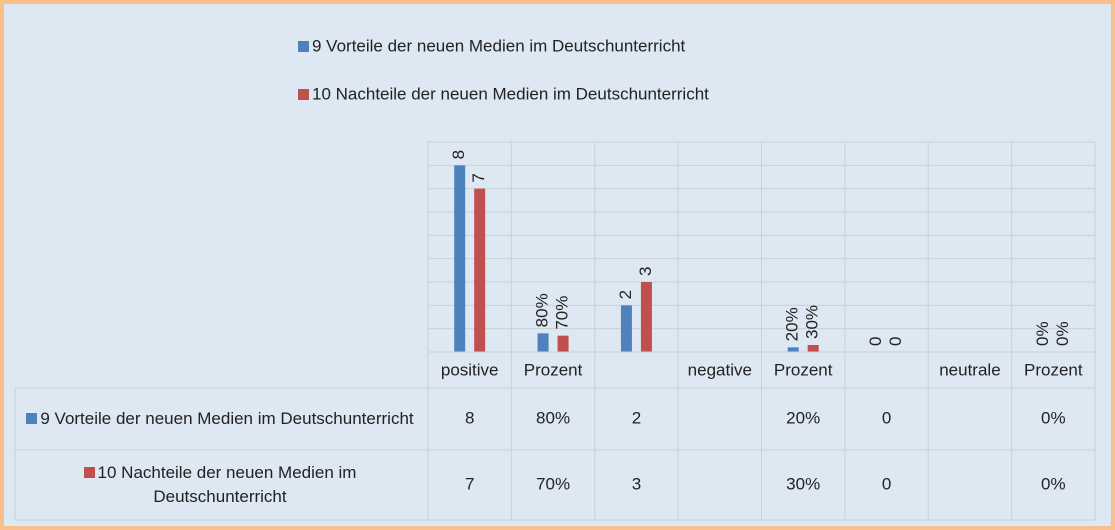  Describe the element at coordinates (812, 322) in the screenshot. I see `data-label: 30%` at that location.